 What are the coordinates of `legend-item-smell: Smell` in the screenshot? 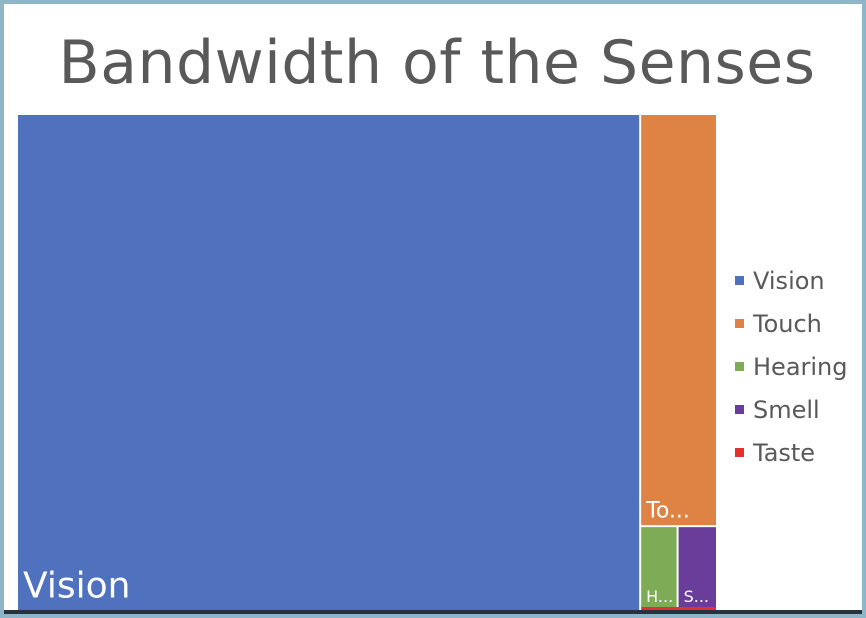 It's located at (791, 409).